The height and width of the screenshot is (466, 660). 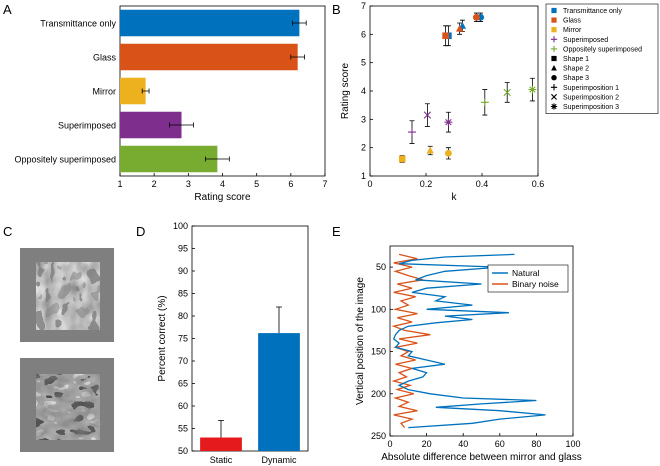 I want to click on y-tick-label-d: 75, so click(x=183, y=339).